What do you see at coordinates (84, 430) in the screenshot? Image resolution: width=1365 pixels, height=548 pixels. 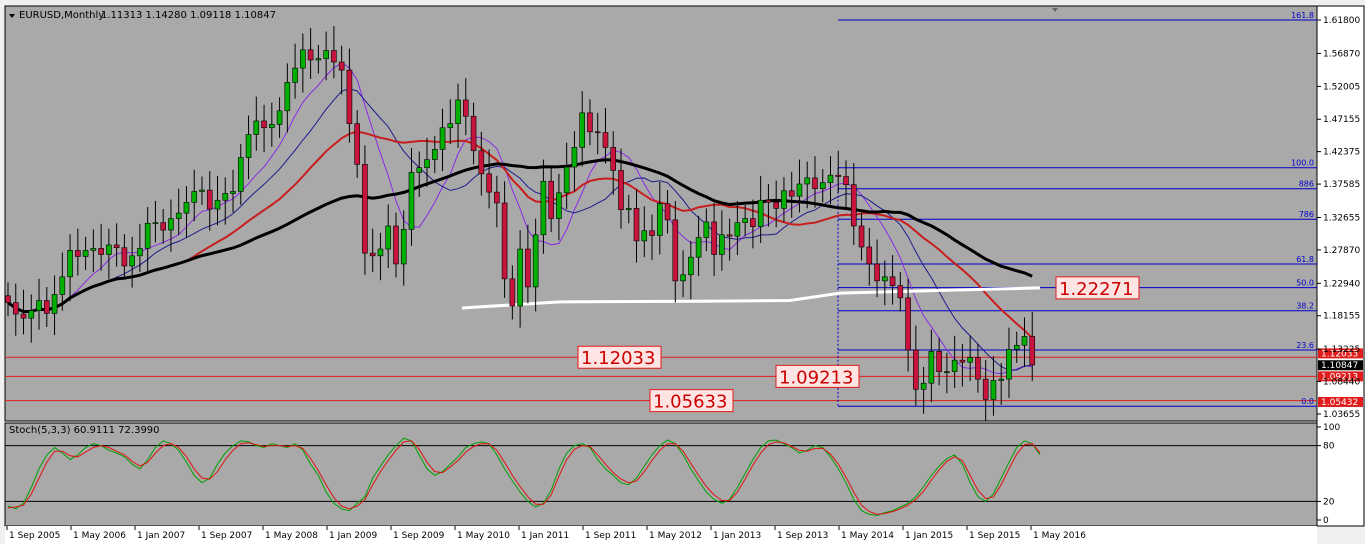 I see `stoch-header: Stoch(5,3,3) 60.9111 72.3990` at bounding box center [84, 430].